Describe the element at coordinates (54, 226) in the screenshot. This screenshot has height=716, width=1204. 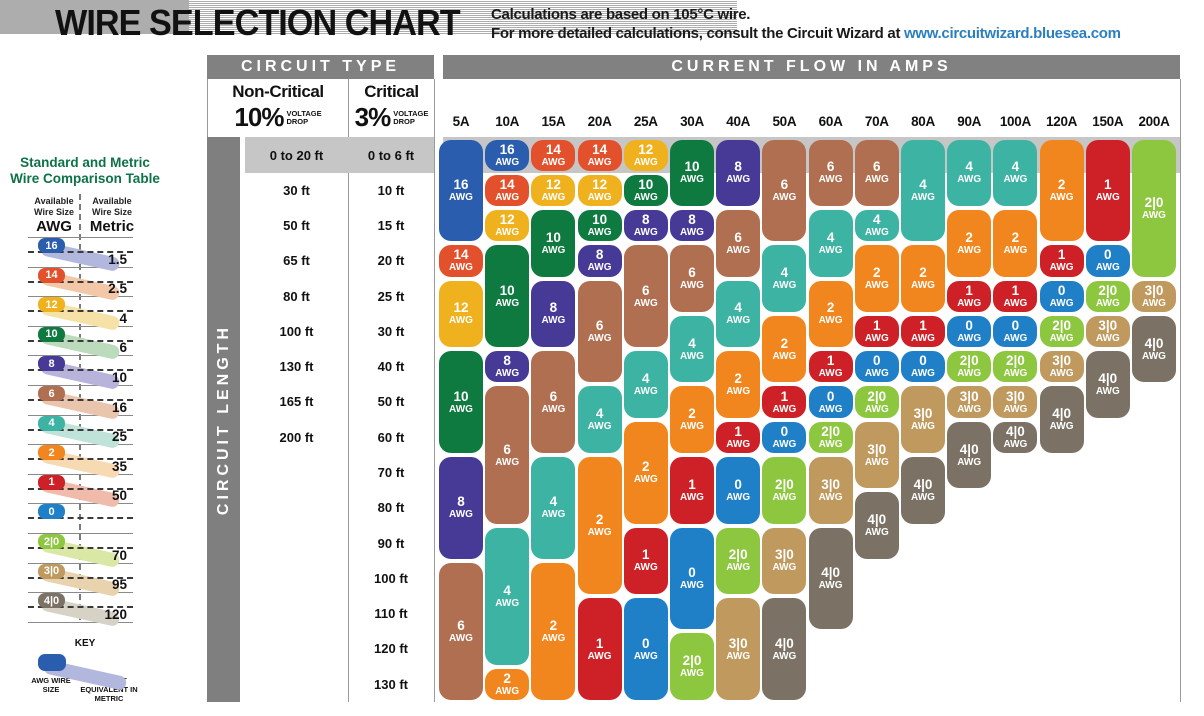
I see `awg-column-unit: AWG` at that location.